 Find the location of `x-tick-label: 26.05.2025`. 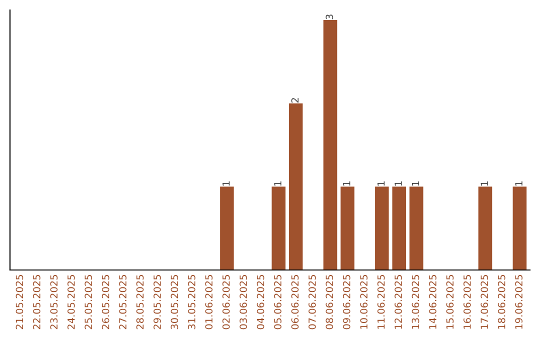

x-tick-label: 26.05.2025 is located at coordinates (106, 302).